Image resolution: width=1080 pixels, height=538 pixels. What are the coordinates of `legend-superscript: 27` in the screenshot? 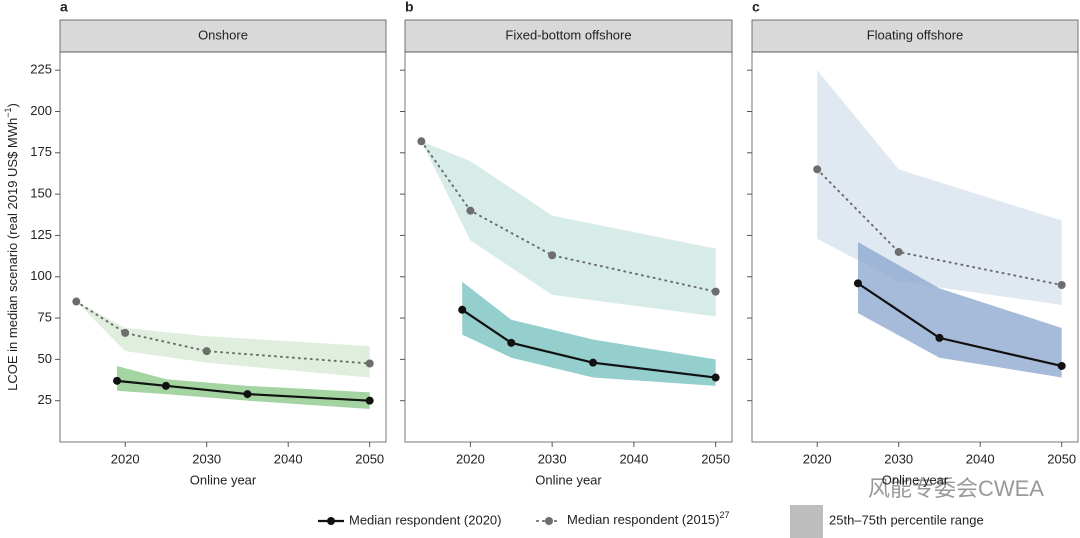 It's located at (725, 515).